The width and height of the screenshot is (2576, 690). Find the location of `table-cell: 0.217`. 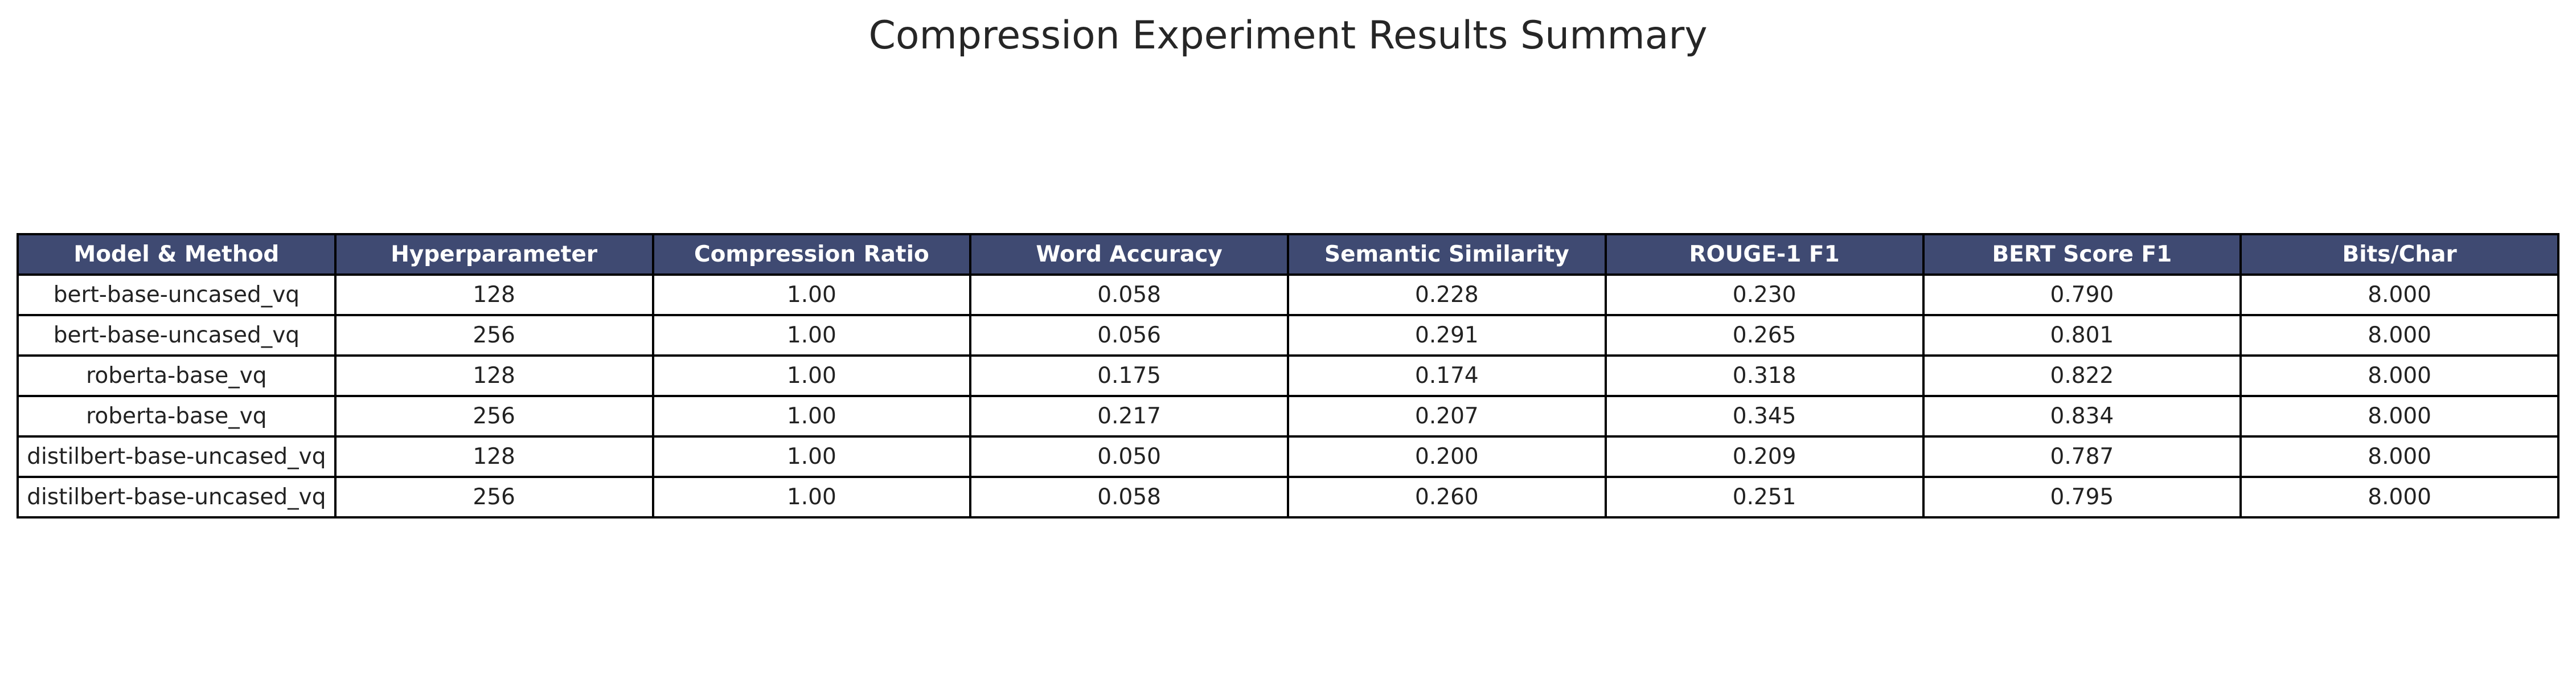

table-cell: 0.217 is located at coordinates (1129, 416).